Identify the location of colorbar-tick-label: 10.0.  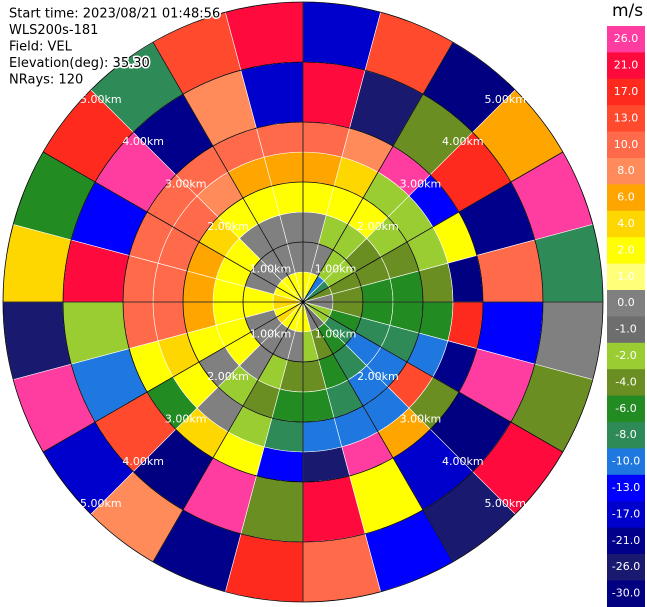
(626, 144).